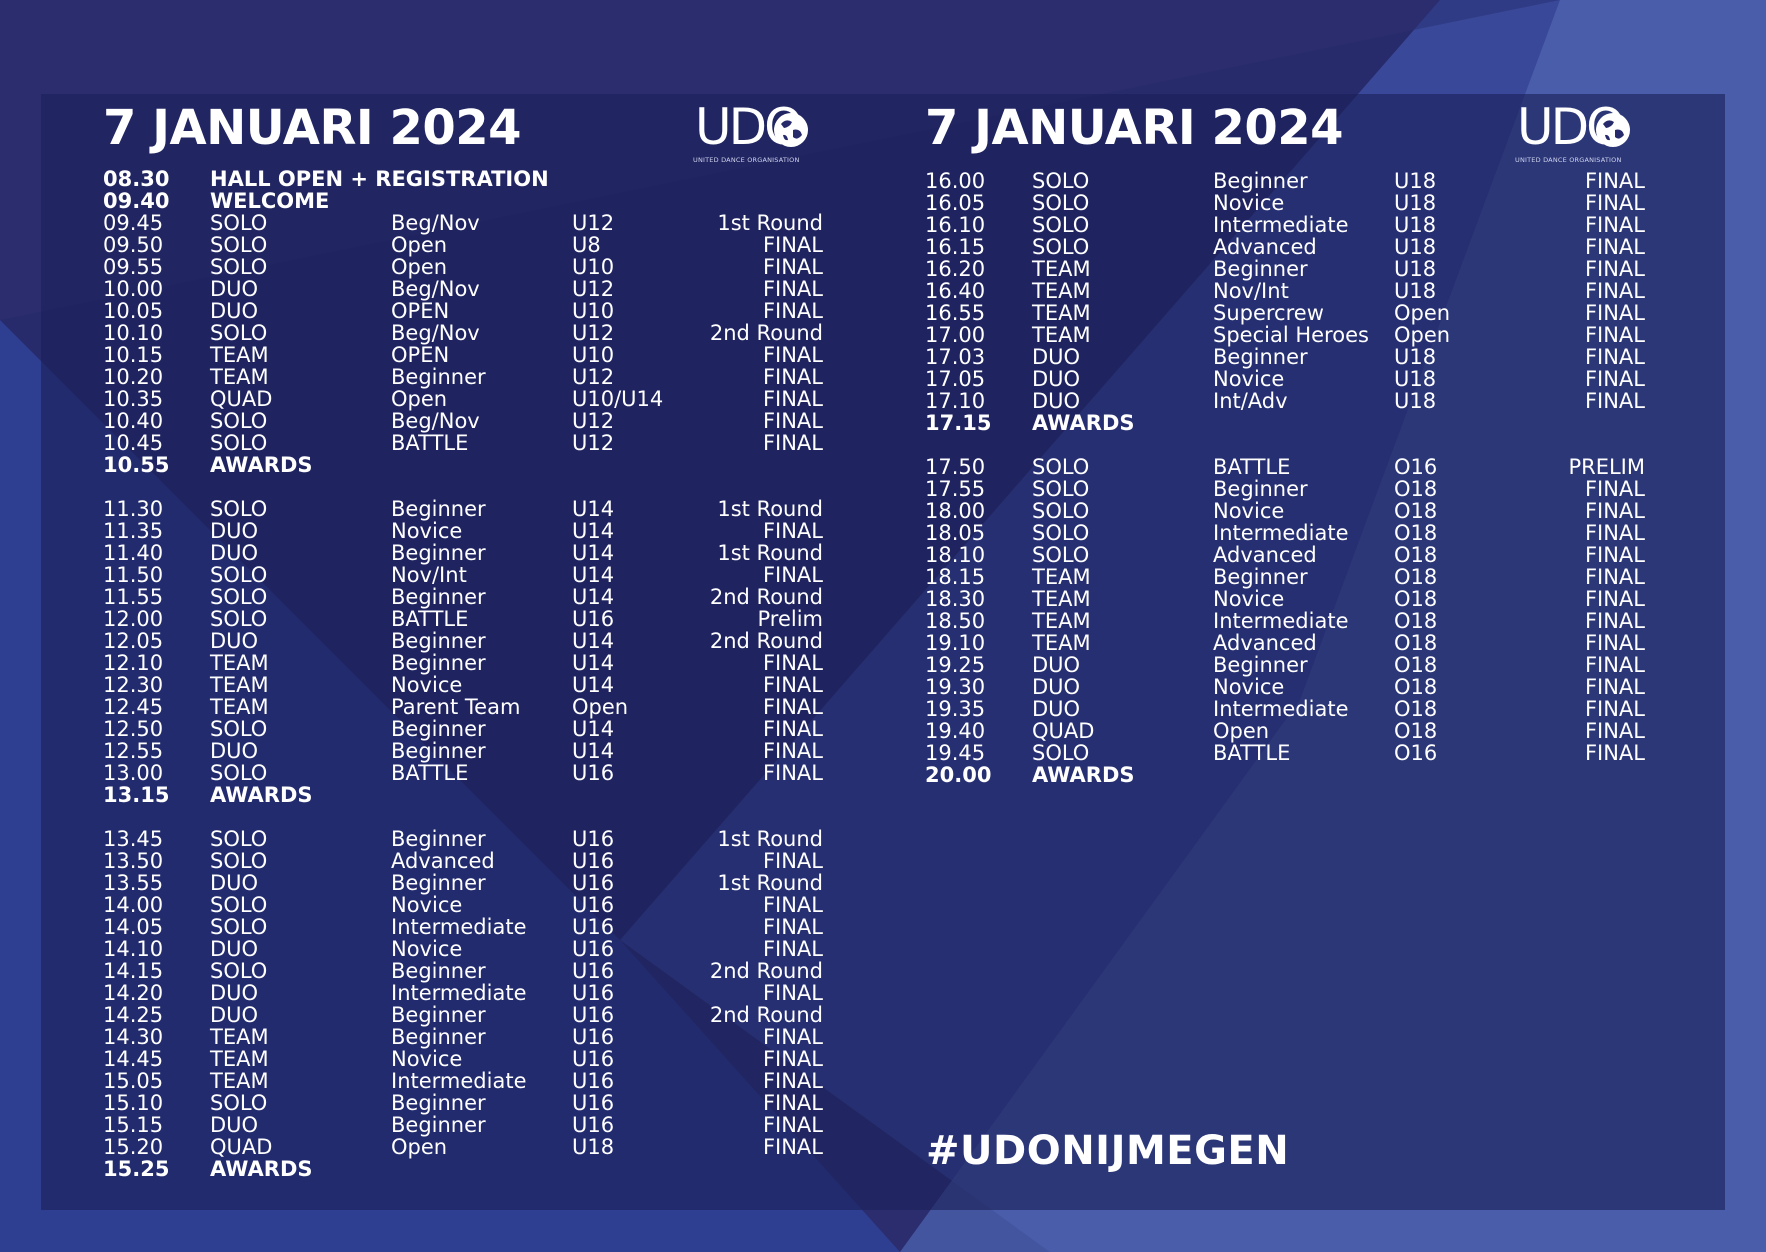  I want to click on schedule-row: 12.30 TEAM Novice U14 FINAL, so click(463, 685).